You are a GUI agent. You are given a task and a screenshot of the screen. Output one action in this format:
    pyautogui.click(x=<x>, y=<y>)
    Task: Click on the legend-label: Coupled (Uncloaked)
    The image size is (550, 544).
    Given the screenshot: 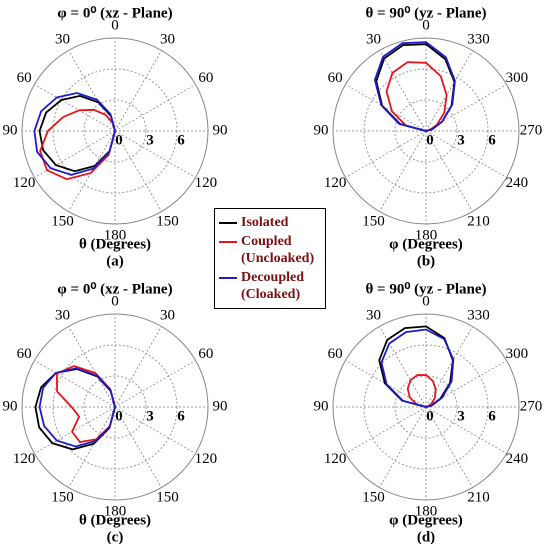 What is the action you would take?
    pyautogui.click(x=278, y=250)
    